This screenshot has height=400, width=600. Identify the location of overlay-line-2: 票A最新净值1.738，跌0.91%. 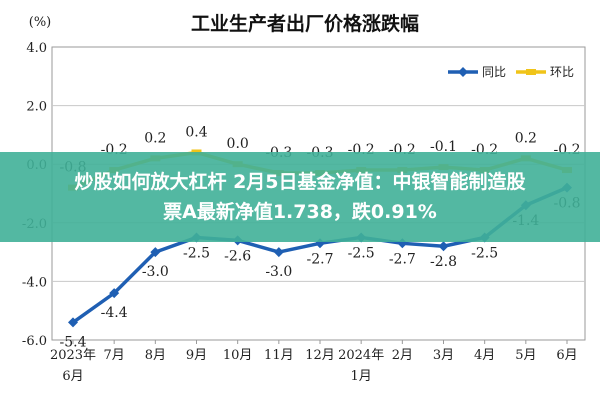
(300, 212).